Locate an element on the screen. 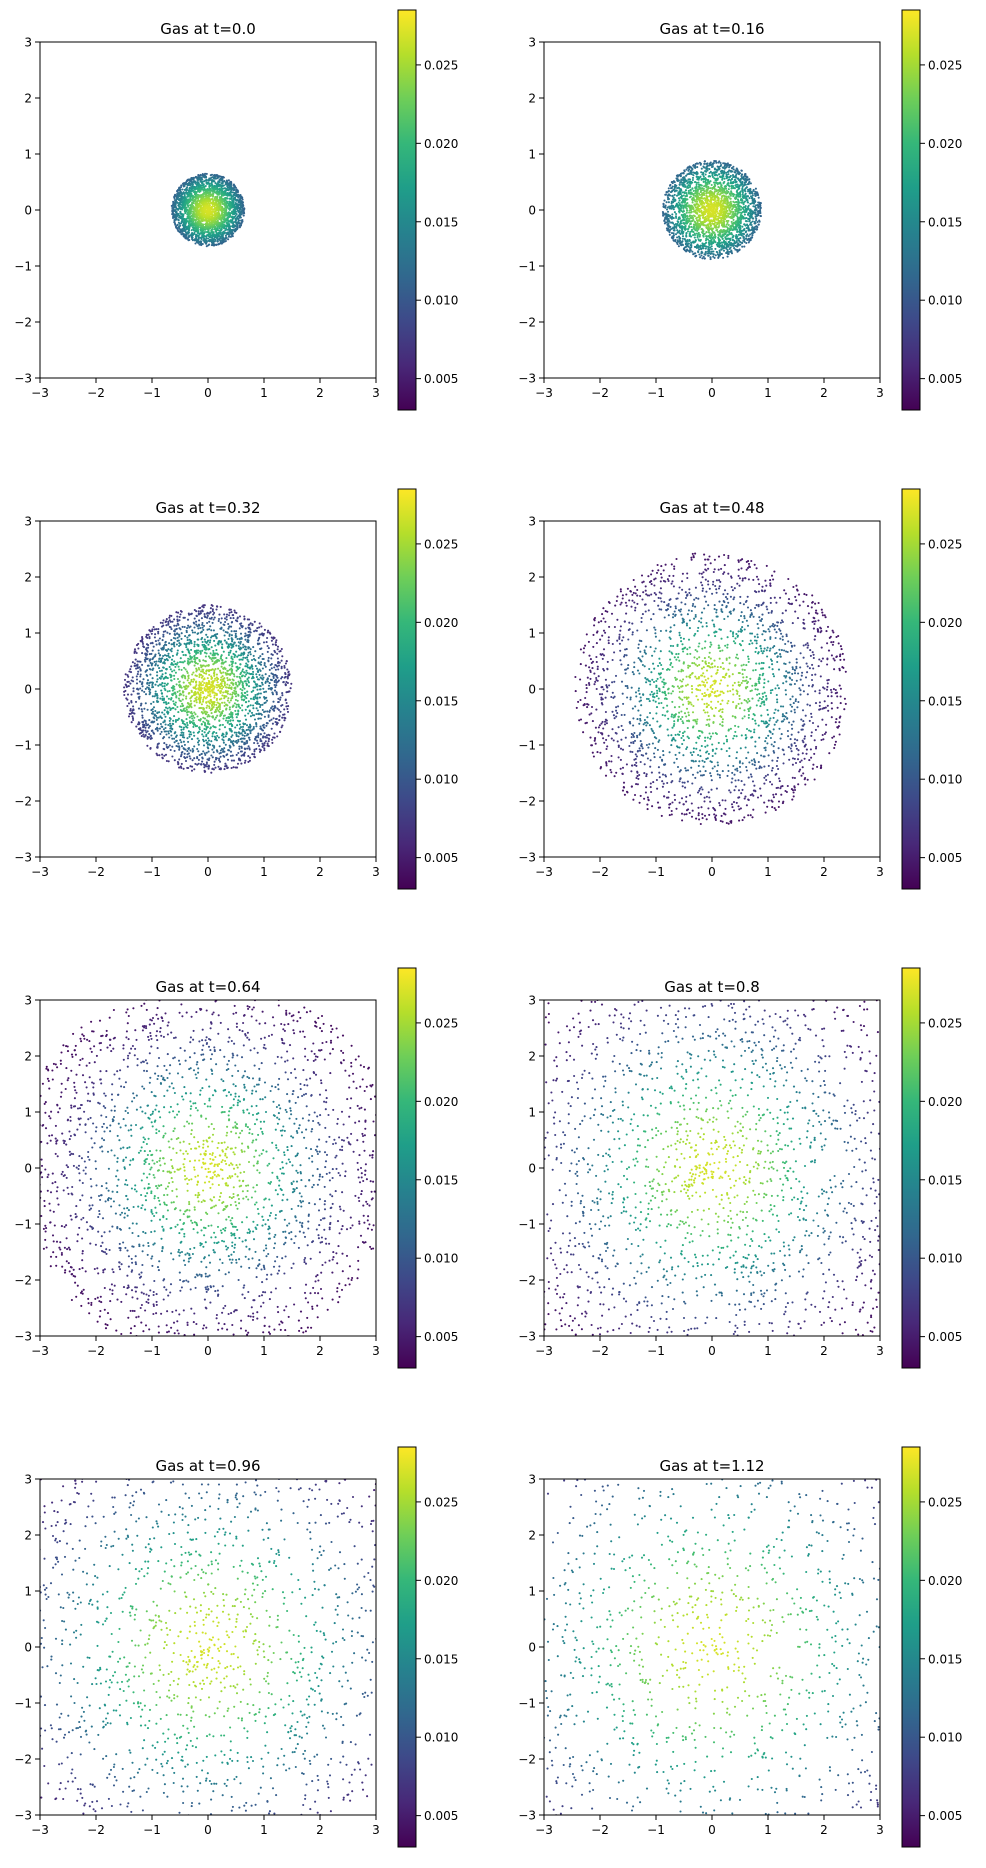 The width and height of the screenshot is (986, 1868). x-tick-label: −2 is located at coordinates (96, 393).